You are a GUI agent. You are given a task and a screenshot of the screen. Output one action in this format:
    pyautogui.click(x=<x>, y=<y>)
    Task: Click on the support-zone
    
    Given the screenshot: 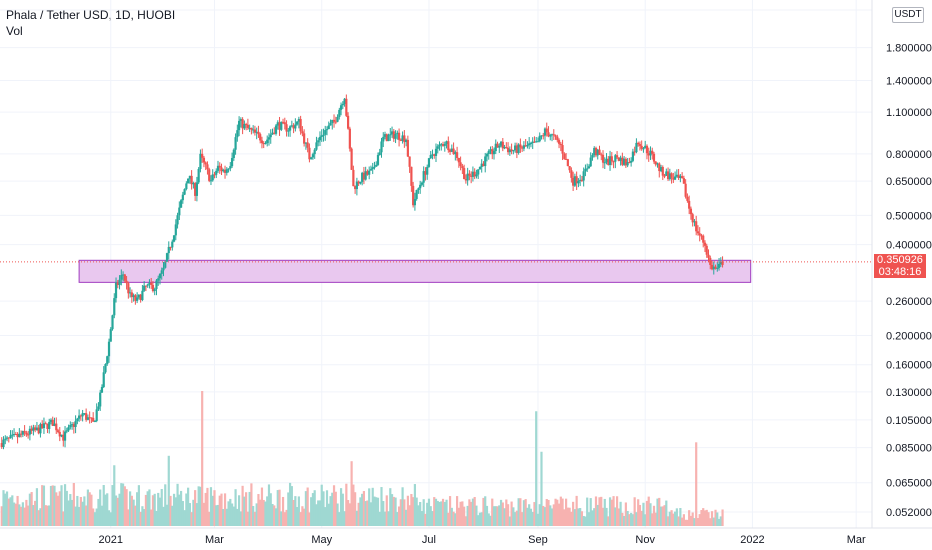 What is the action you would take?
    pyautogui.click(x=415, y=271)
    